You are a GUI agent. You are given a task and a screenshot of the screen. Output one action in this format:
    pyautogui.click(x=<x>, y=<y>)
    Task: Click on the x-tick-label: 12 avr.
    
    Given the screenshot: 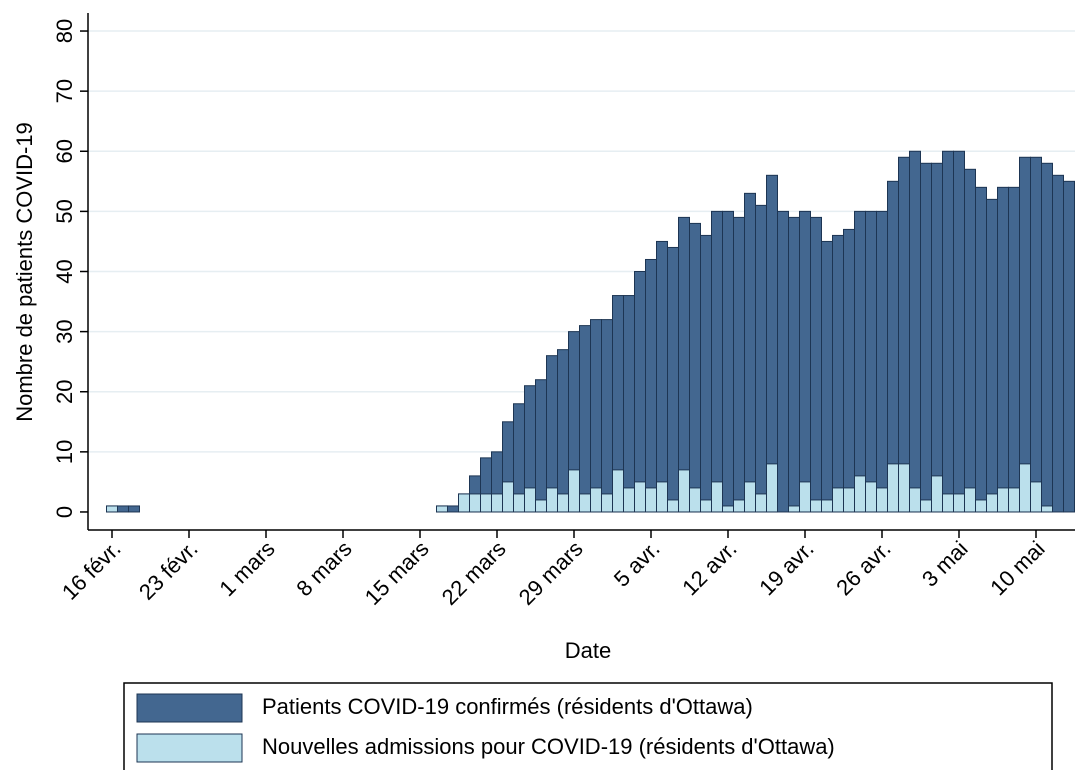 What is the action you would take?
    pyautogui.click(x=709, y=568)
    